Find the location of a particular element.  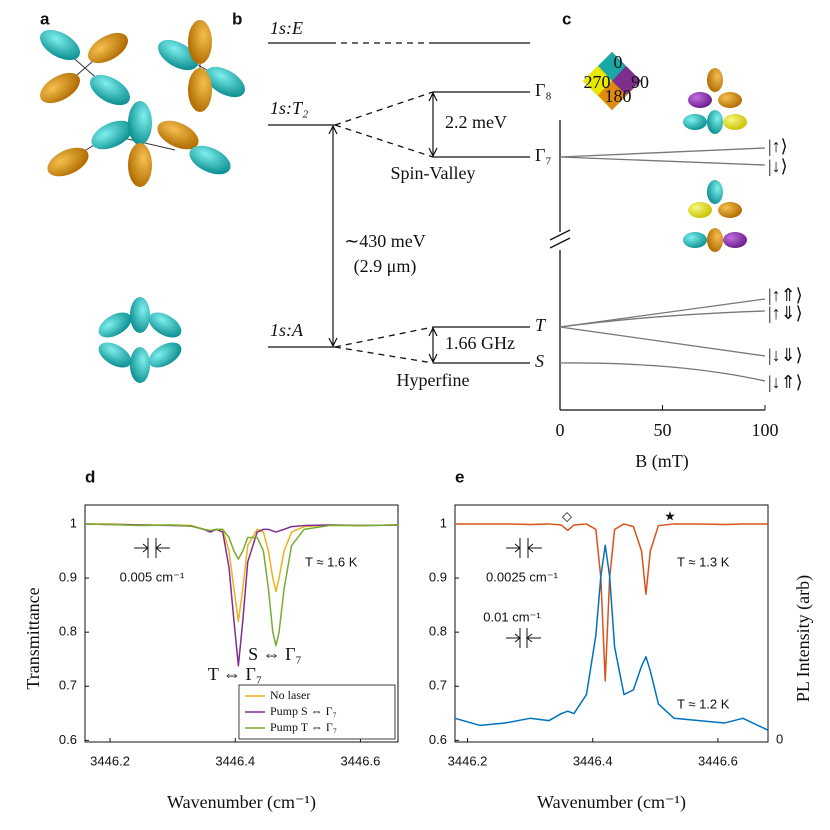

annotation: T ⇔ Γ₇ is located at coordinates (235, 674).